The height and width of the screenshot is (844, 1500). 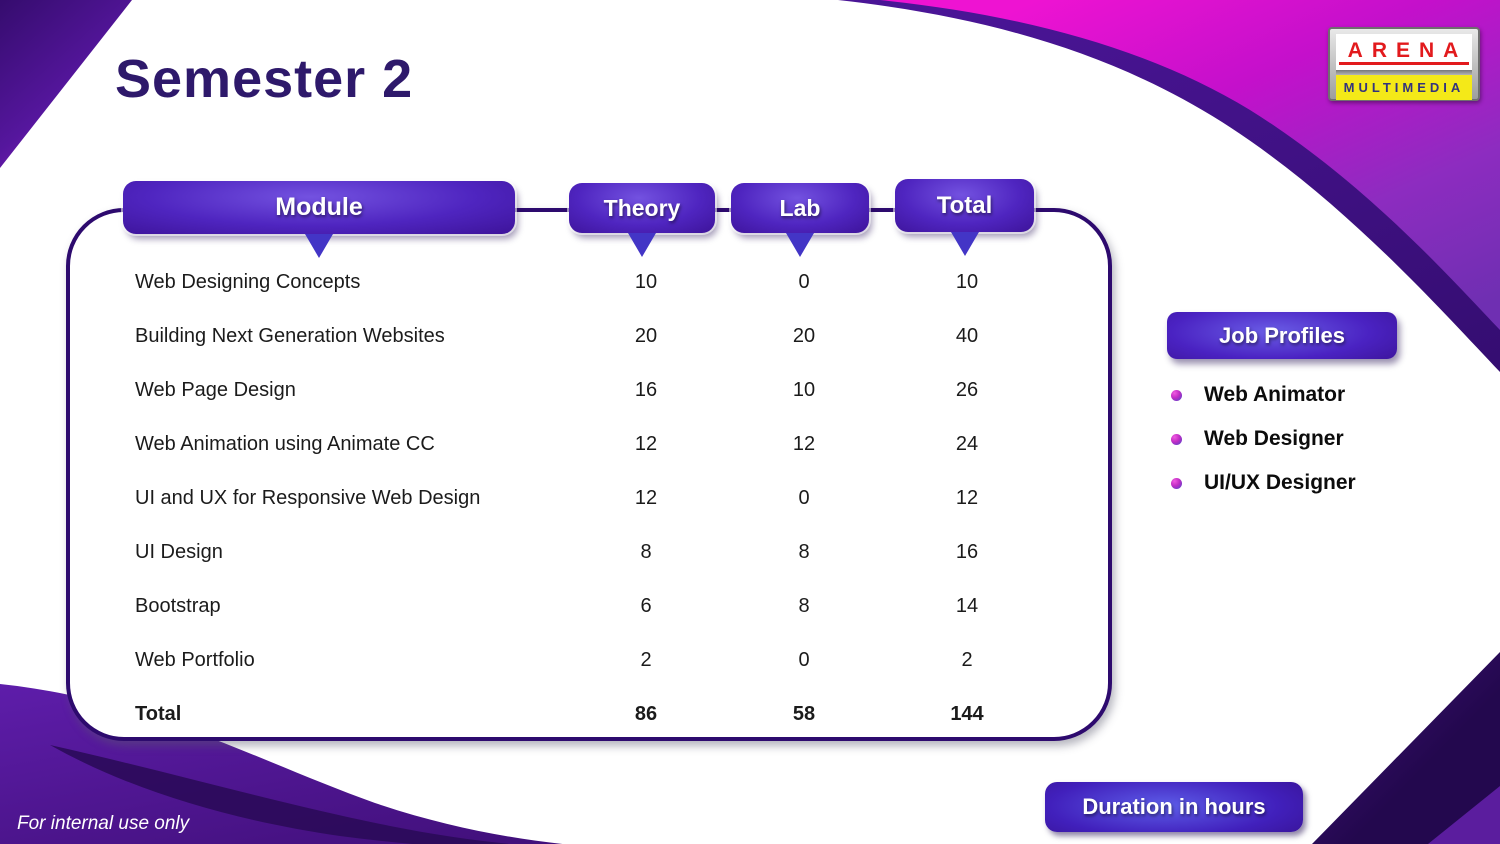 I want to click on theory-cell: 6, so click(x=646, y=605).